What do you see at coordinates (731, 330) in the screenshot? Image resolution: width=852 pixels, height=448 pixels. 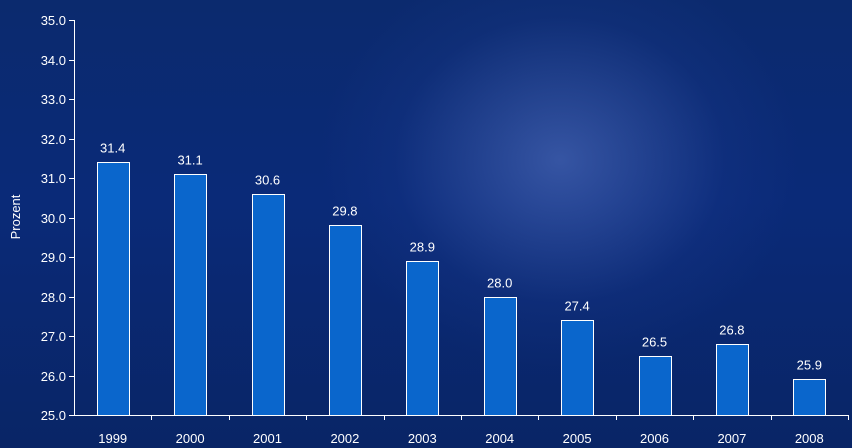 I see `bar-value-label: 26.8` at bounding box center [731, 330].